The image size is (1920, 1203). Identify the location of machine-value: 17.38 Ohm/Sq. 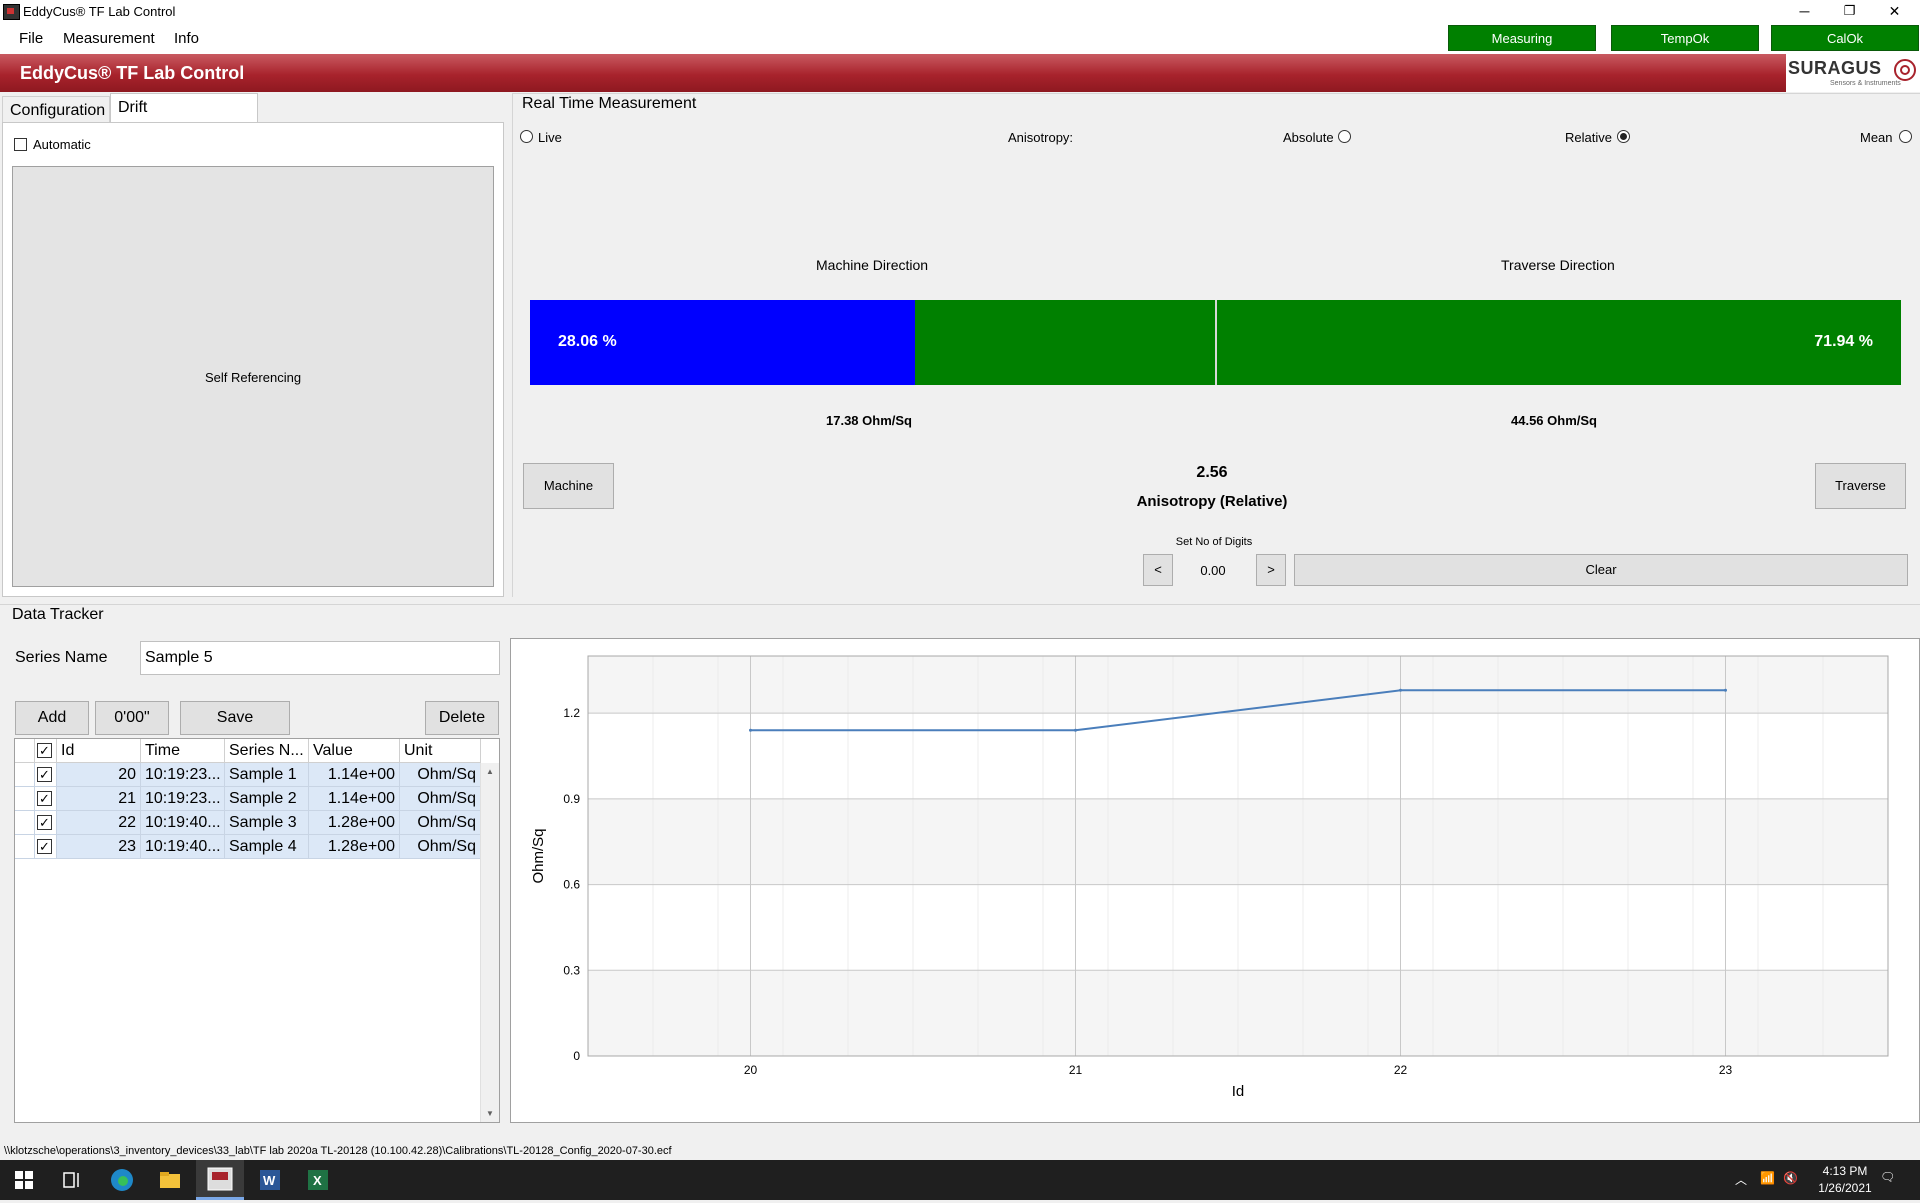
(869, 420).